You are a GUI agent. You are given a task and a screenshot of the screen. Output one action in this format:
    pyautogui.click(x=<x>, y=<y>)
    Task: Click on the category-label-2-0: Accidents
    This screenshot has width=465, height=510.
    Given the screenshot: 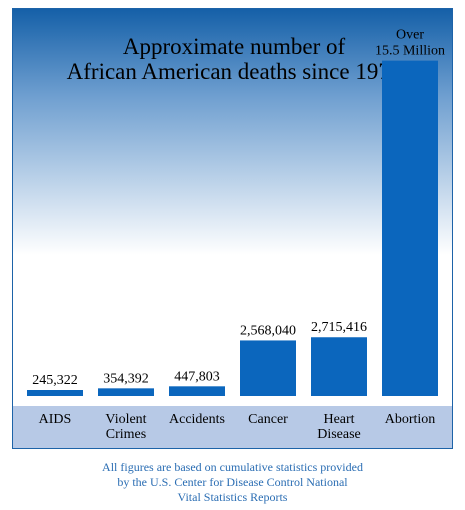 What is the action you would take?
    pyautogui.click(x=197, y=419)
    